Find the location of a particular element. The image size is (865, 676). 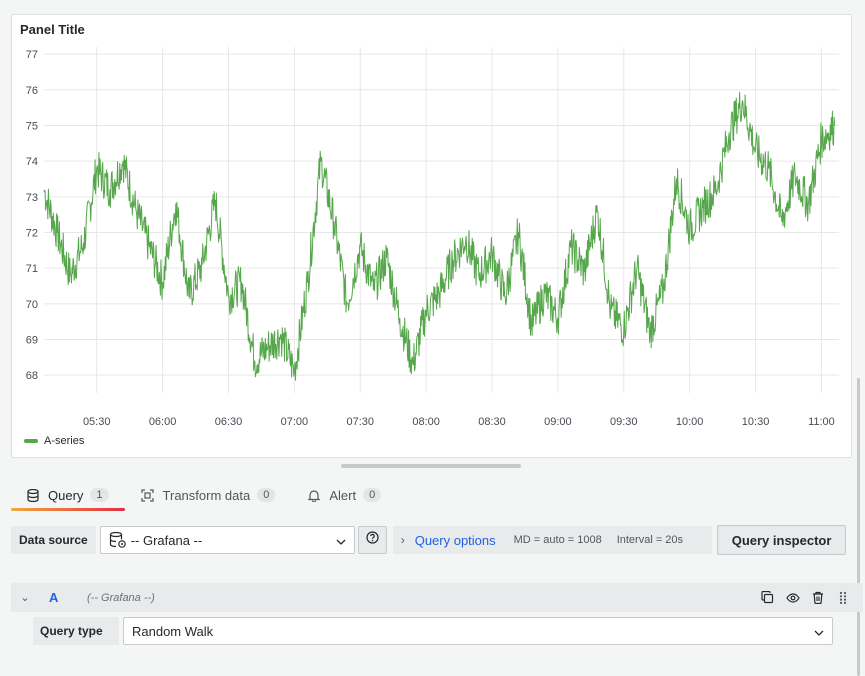

tab-alert: Alert 0 is located at coordinates (344, 495).